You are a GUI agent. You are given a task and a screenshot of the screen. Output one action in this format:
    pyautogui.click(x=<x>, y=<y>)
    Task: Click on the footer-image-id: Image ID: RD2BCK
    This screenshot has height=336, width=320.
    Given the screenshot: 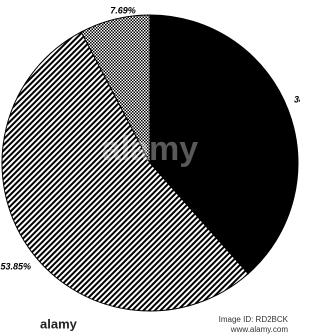 What is the action you would take?
    pyautogui.click(x=254, y=319)
    